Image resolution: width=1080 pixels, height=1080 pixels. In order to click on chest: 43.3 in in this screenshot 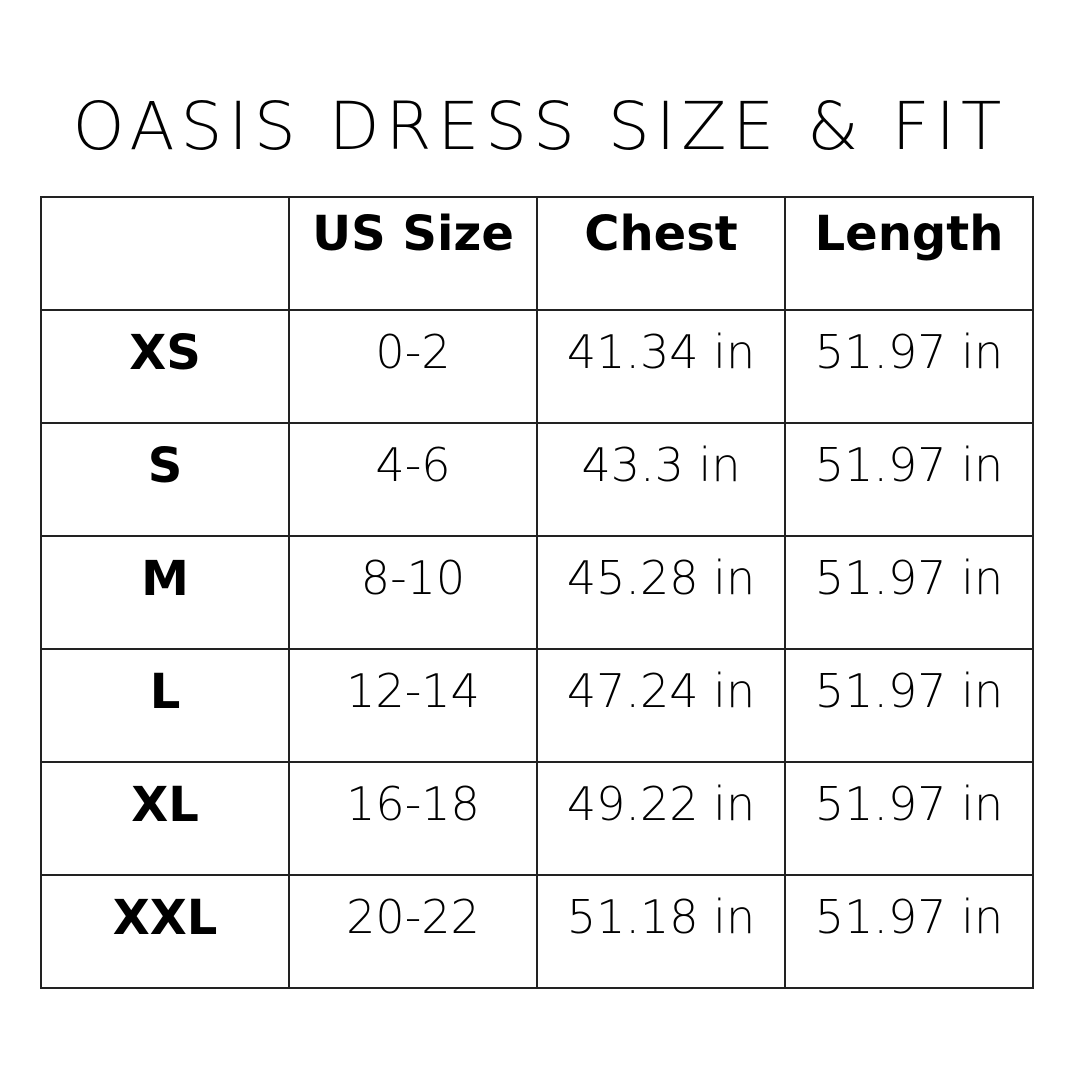, I will do `click(661, 479)`.